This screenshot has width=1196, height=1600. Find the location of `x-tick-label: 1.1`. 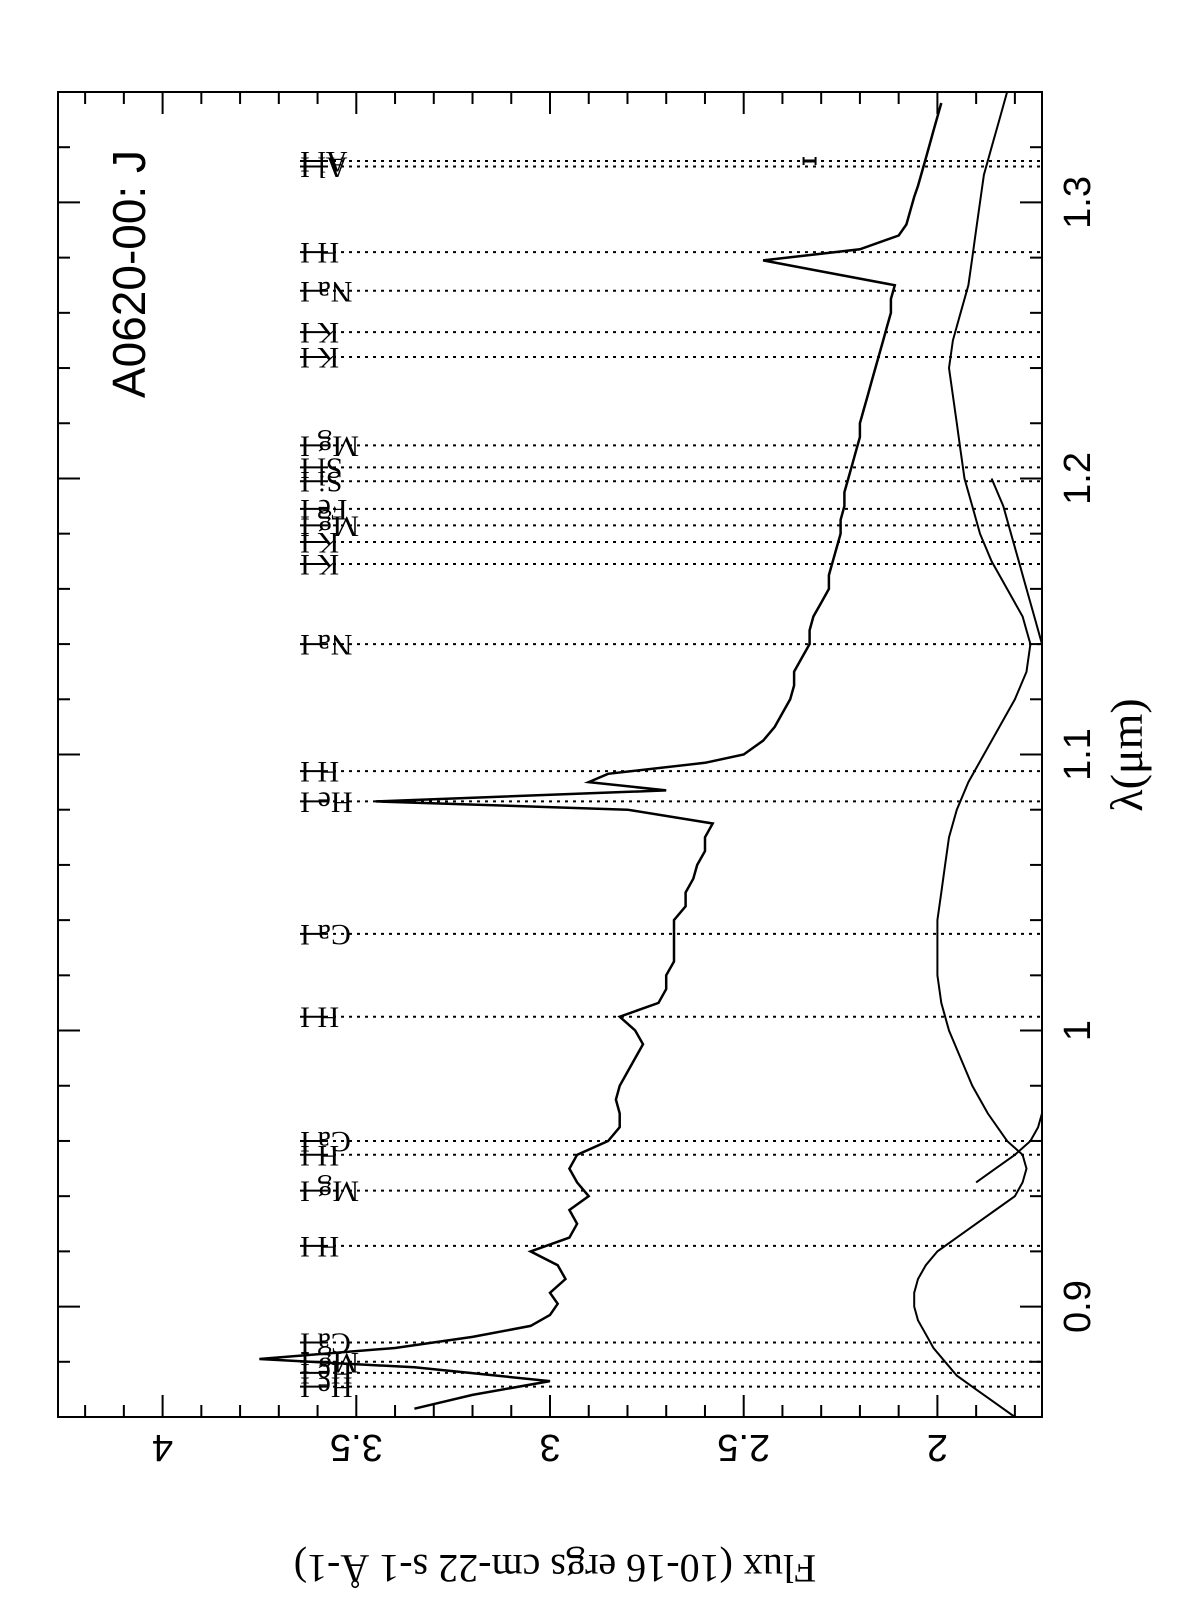

x-tick-label: 1.1 is located at coordinates (1078, 754).